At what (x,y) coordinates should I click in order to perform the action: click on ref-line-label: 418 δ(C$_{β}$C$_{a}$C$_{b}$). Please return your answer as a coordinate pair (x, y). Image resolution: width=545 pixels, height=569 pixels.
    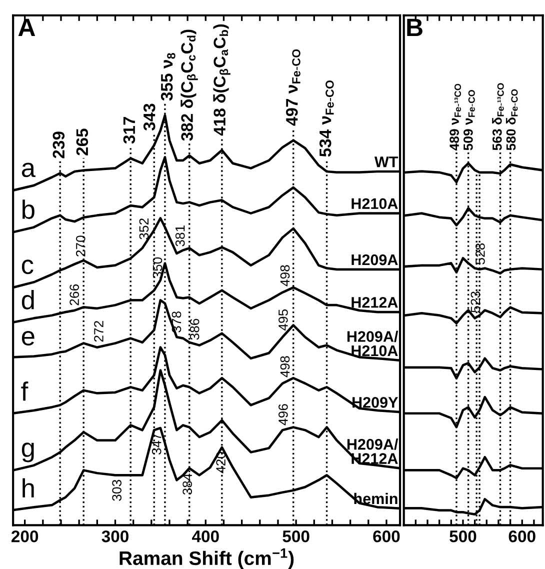
    Looking at the image, I should click on (221, 80).